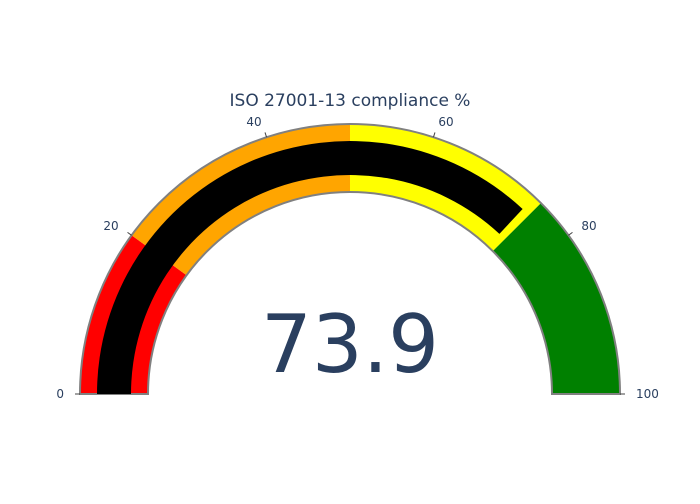 This screenshot has width=700, height=504. Describe the element at coordinates (110, 226) in the screenshot. I see `gauge-tick-label: 20` at that location.